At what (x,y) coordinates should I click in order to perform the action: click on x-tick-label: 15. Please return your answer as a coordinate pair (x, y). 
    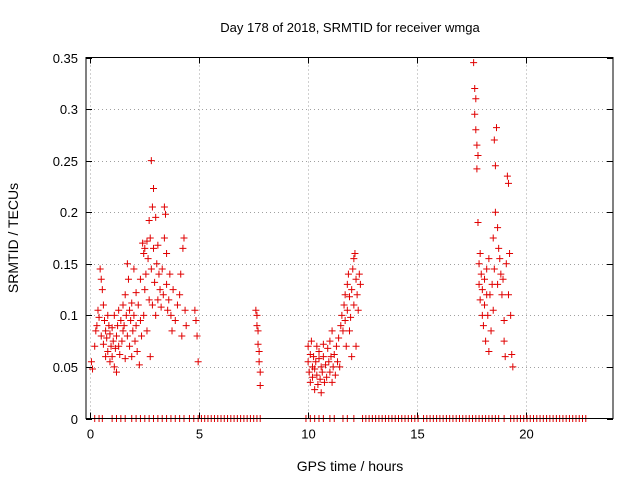
    Looking at the image, I should click on (417, 434).